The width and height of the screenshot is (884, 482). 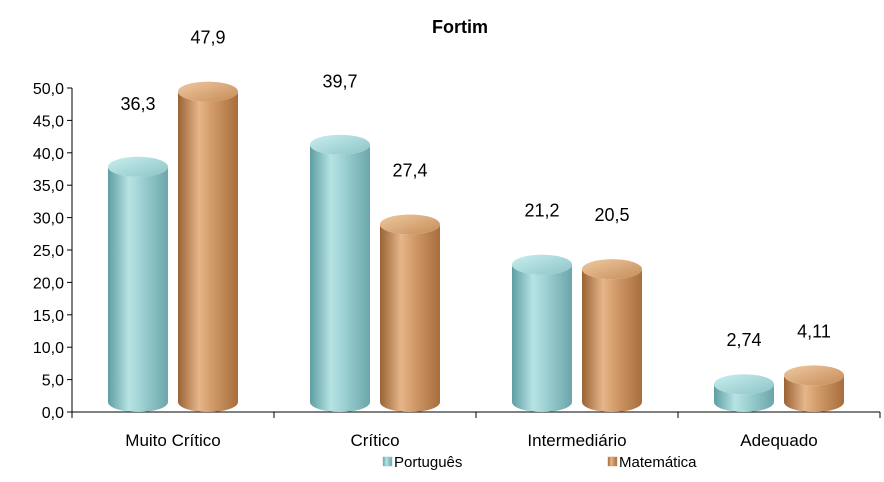 What do you see at coordinates (137, 104) in the screenshot?
I see `data-label: 36,3` at bounding box center [137, 104].